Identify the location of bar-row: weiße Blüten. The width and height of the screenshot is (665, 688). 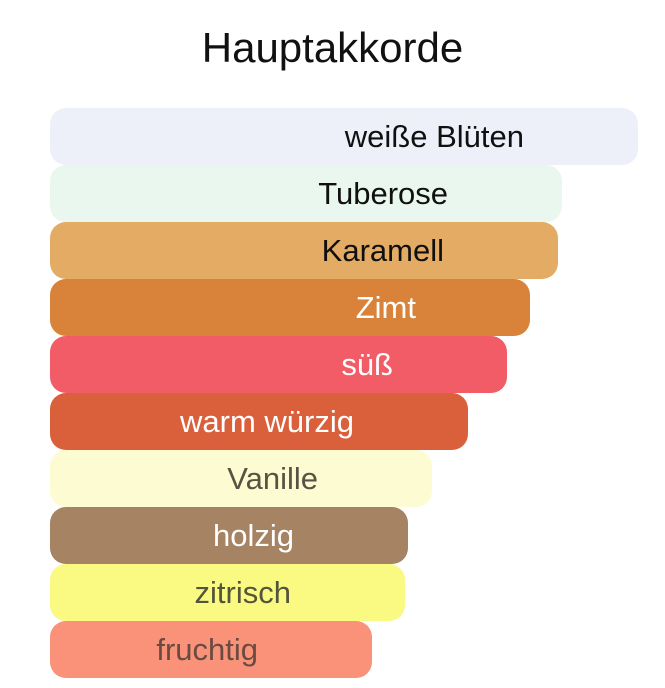
(344, 136).